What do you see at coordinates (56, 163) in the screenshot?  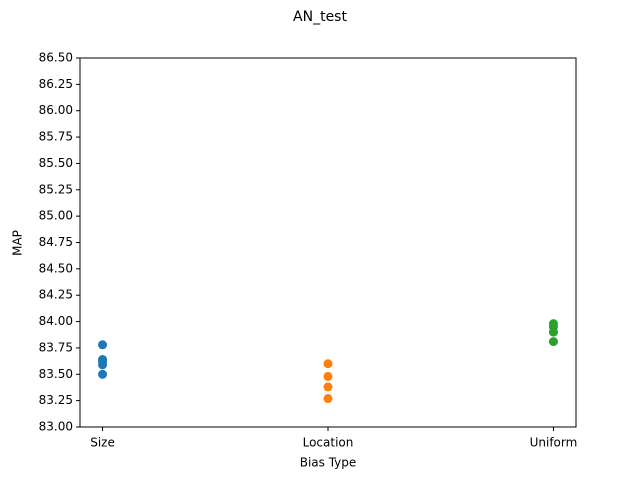 I see `y-tick-label: 85.50` at bounding box center [56, 163].